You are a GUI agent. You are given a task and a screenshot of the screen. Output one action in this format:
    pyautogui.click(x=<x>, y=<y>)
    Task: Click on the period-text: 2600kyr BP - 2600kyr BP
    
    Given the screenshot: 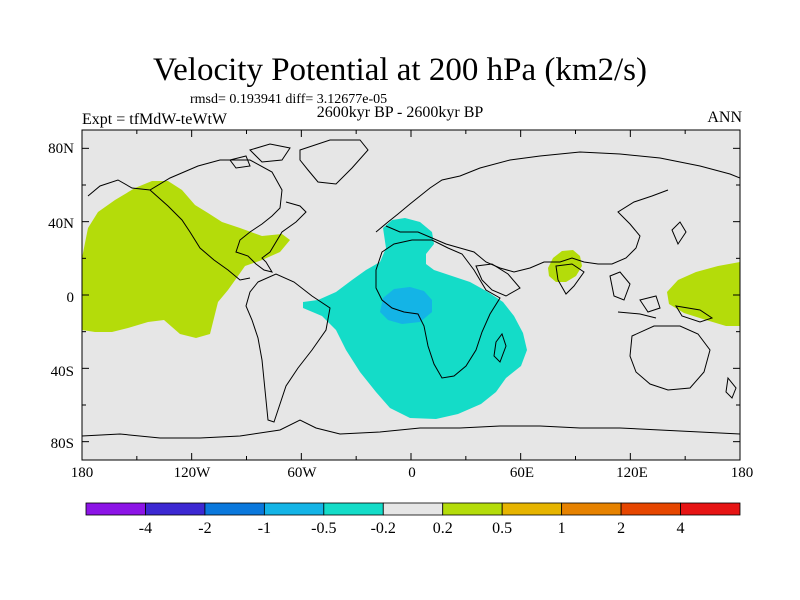 What is the action you would take?
    pyautogui.click(x=400, y=112)
    